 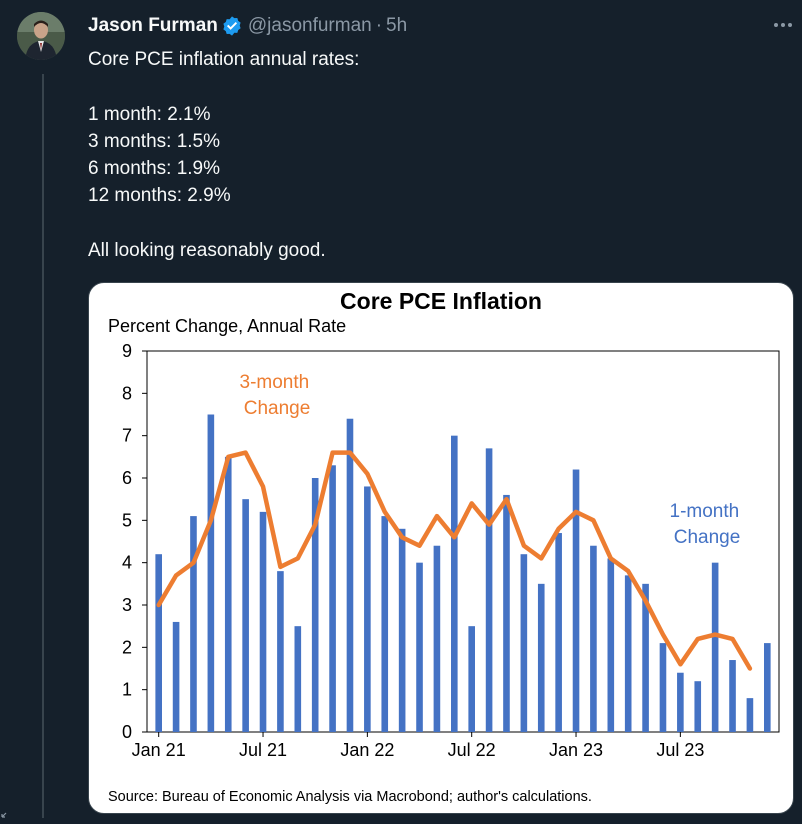 I want to click on y-tick-label: 6, so click(x=127, y=478).